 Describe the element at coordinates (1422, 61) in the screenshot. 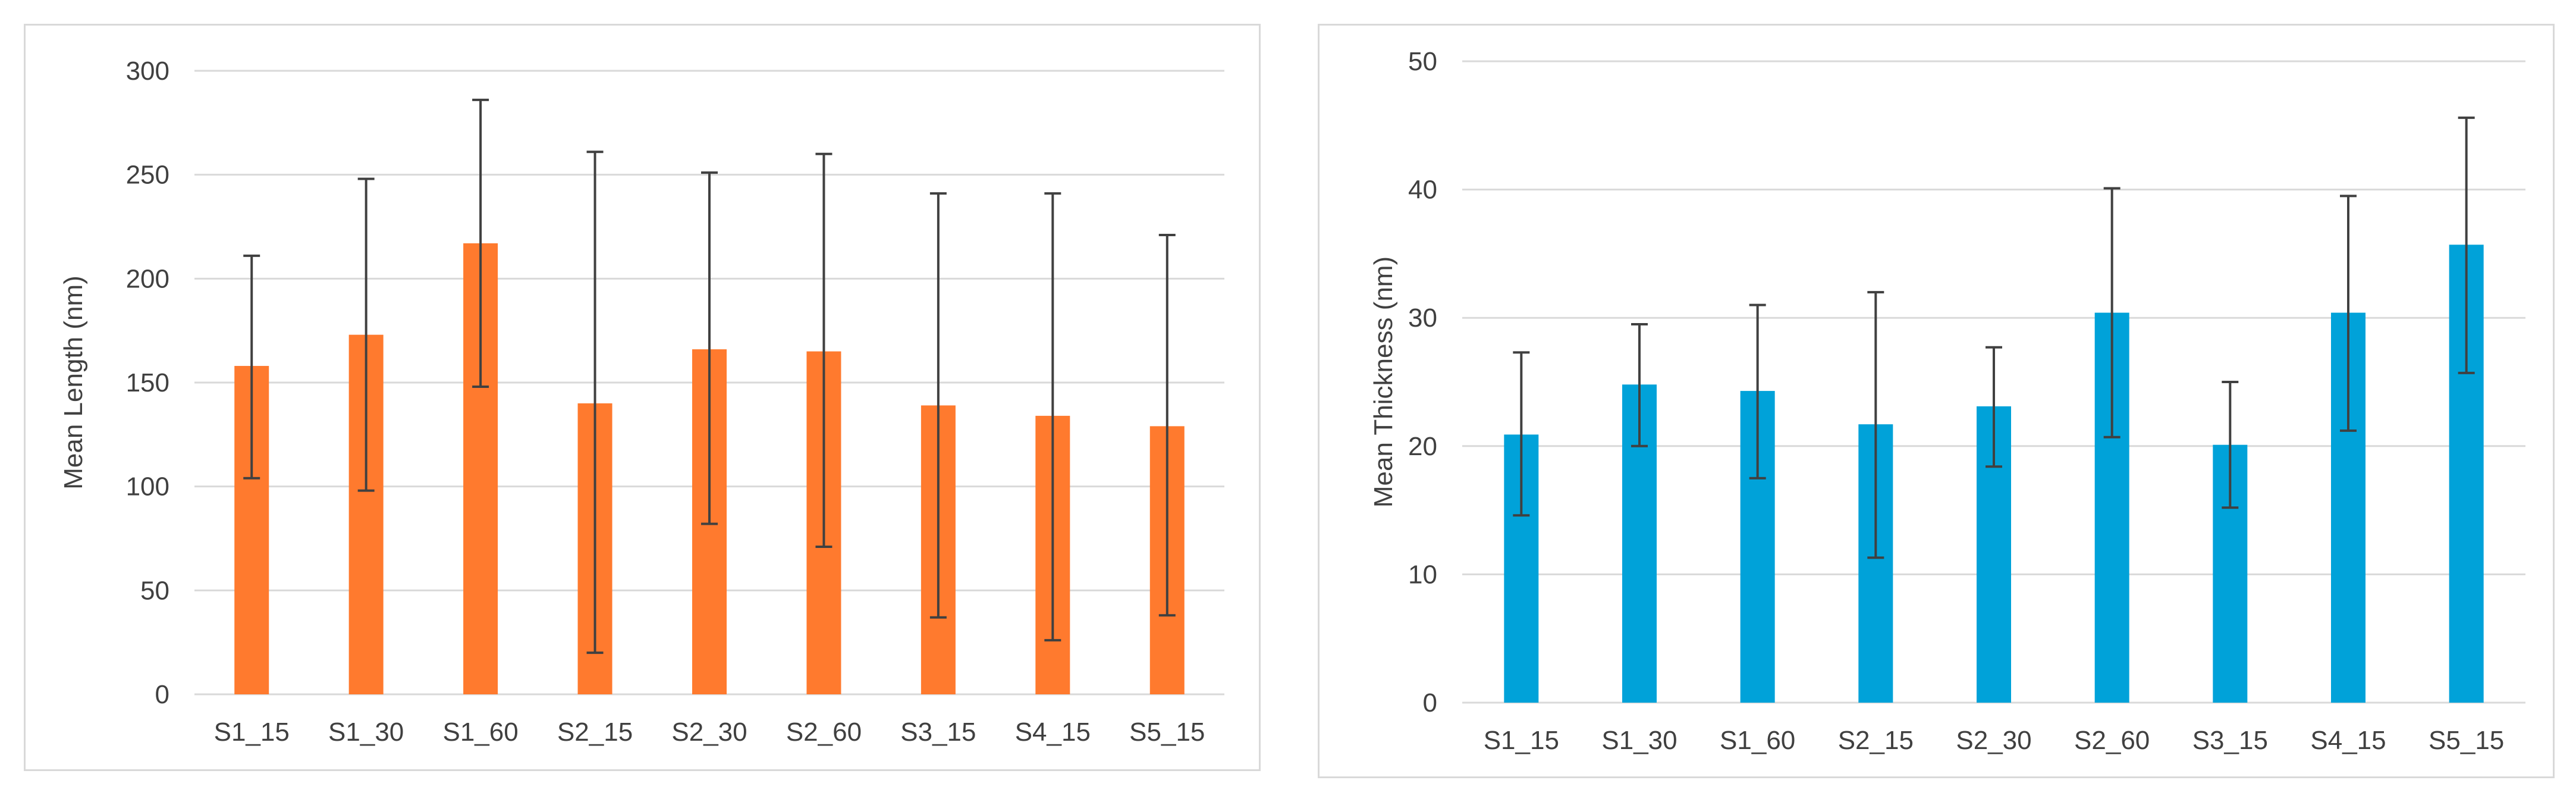

I see `thickness-y-tick-label: 50` at that location.